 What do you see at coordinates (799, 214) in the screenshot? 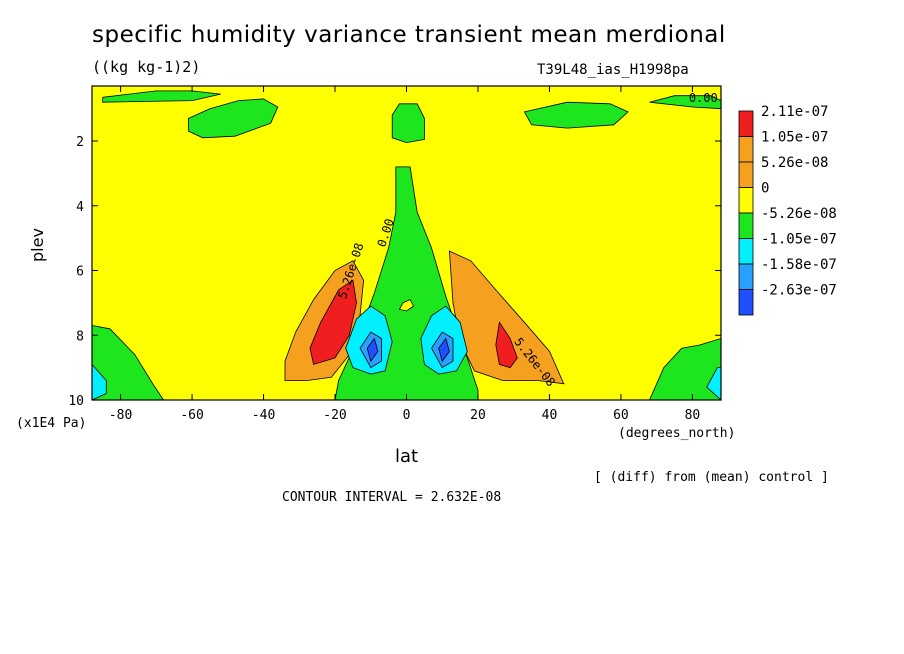
I see `legend-label: -5.26e-08` at bounding box center [799, 214].